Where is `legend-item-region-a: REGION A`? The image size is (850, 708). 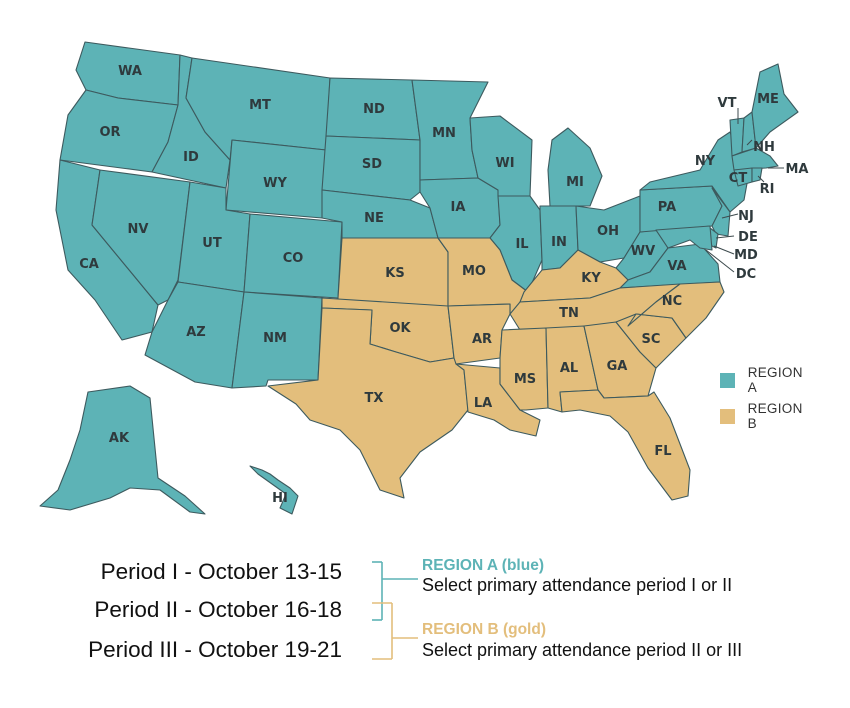 legend-item-region-a: REGION A is located at coordinates (767, 380).